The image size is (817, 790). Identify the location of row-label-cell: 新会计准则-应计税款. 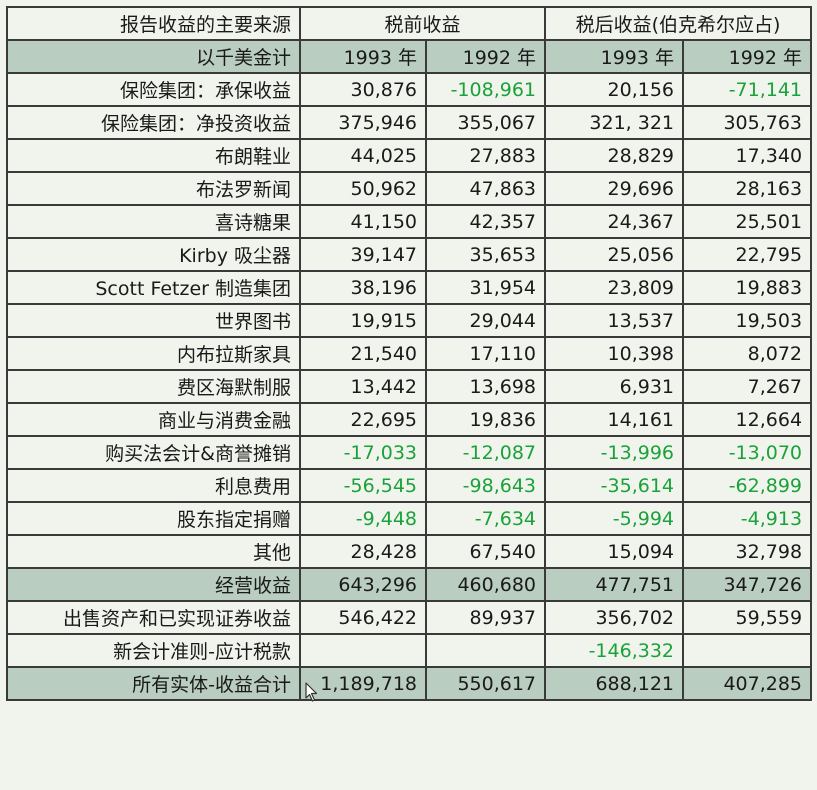
(153, 650).